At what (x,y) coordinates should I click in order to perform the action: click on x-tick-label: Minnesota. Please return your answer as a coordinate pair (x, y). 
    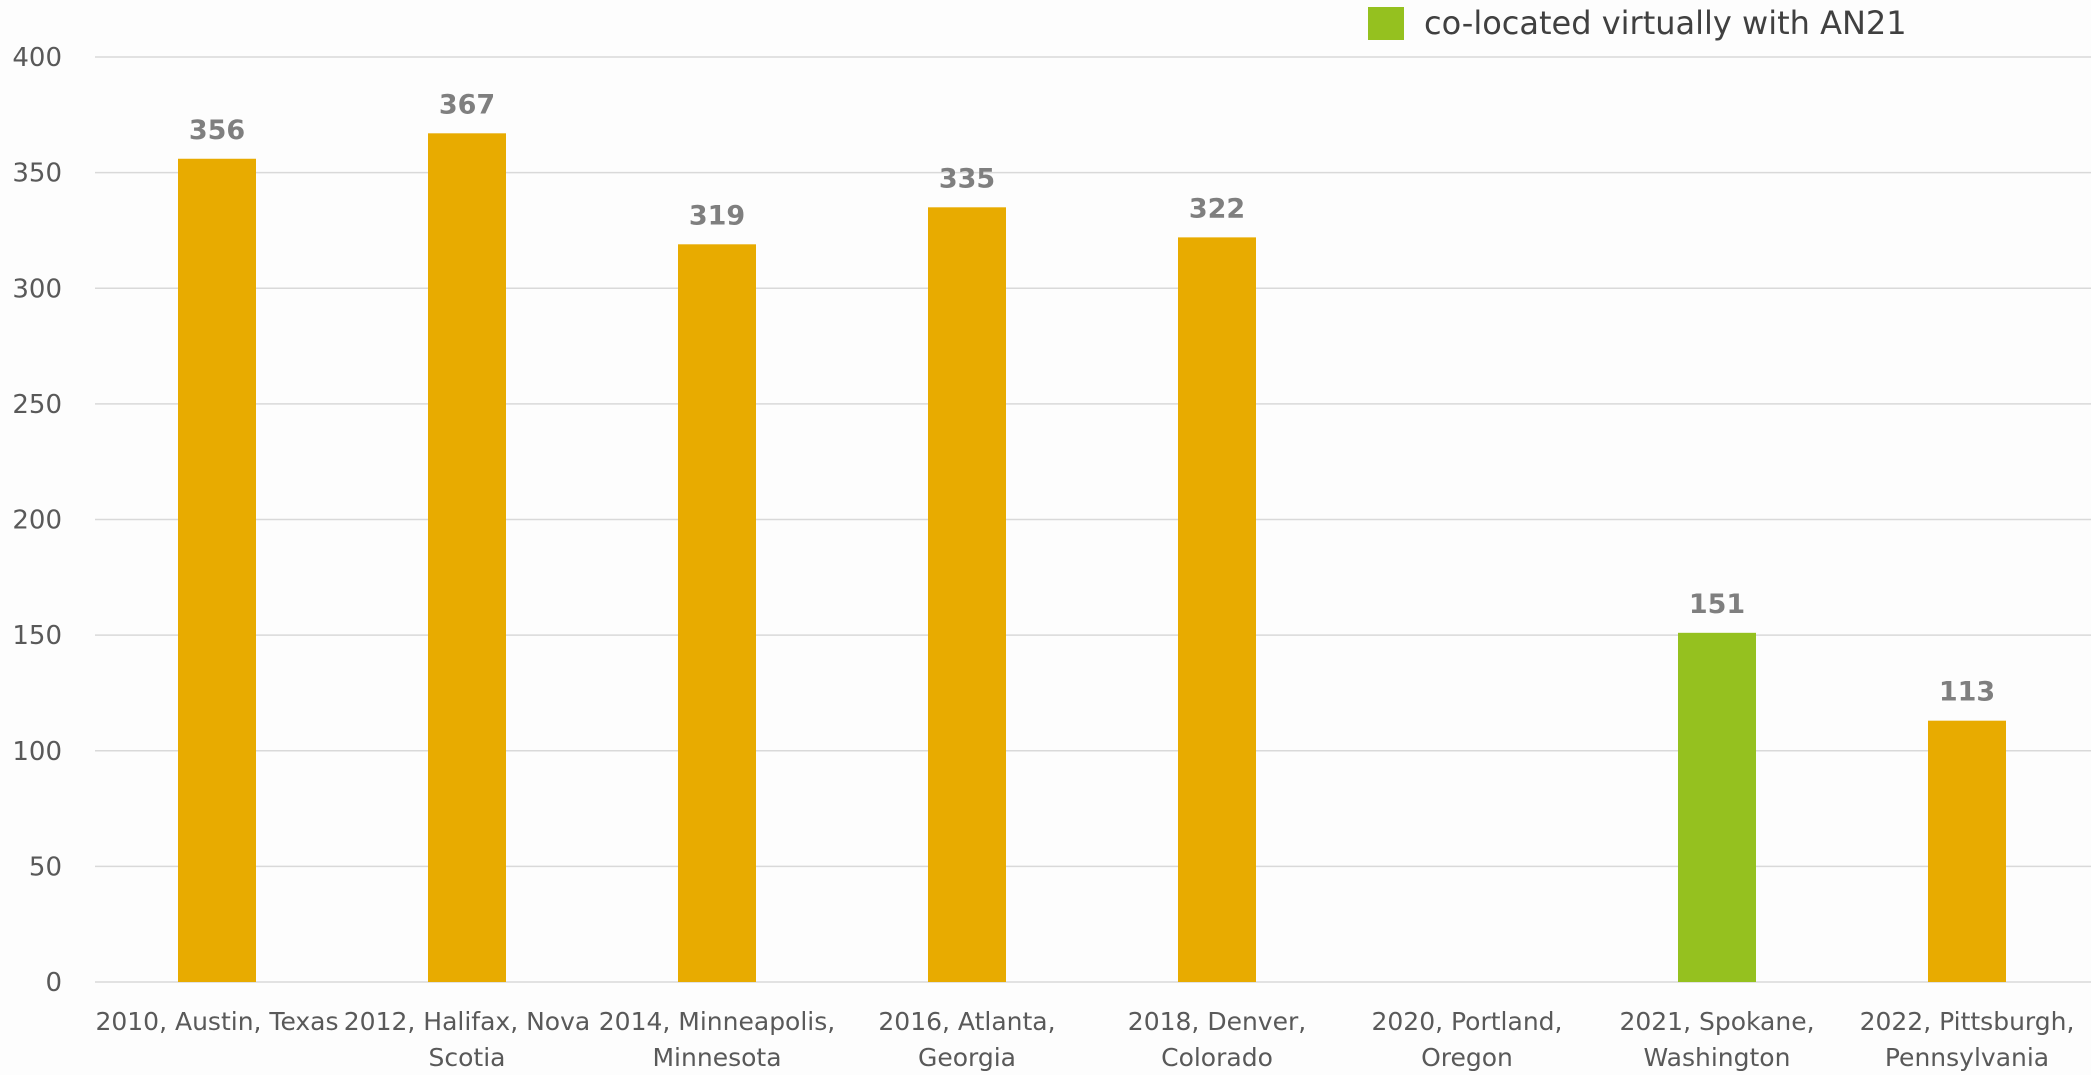
    Looking at the image, I should click on (716, 1057).